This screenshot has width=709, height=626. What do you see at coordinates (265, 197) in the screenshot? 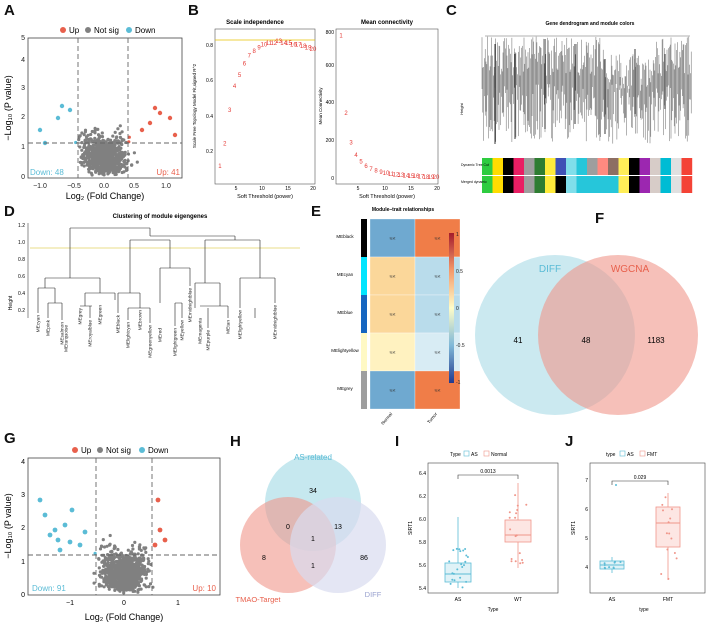
I see `scale-independence-xlabel: Soft Threshold (power)` at bounding box center [265, 197].